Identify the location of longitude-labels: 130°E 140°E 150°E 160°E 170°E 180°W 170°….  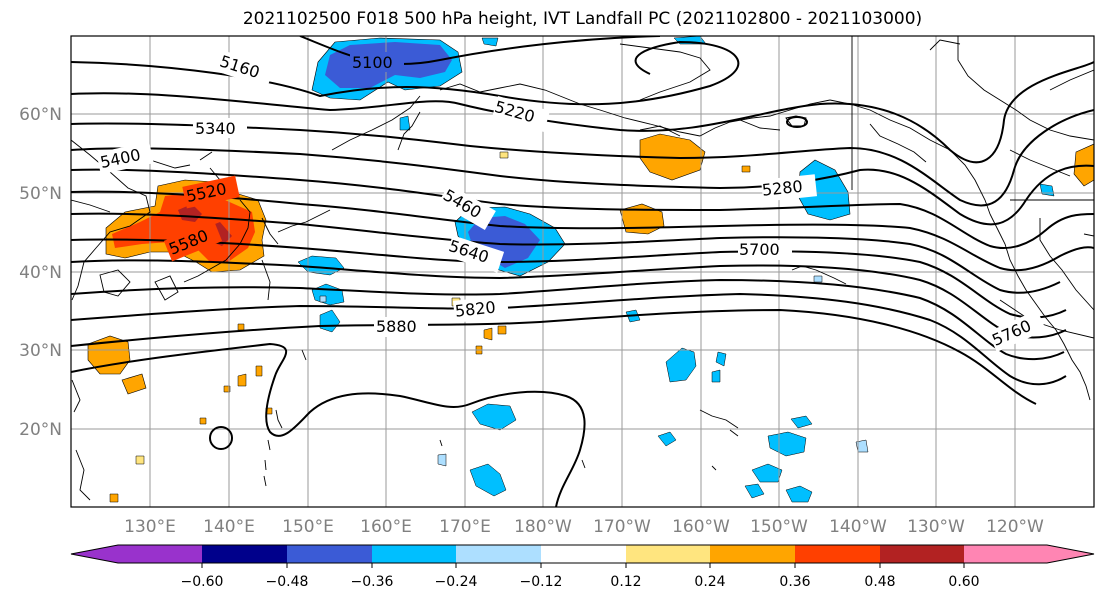
(584, 527).